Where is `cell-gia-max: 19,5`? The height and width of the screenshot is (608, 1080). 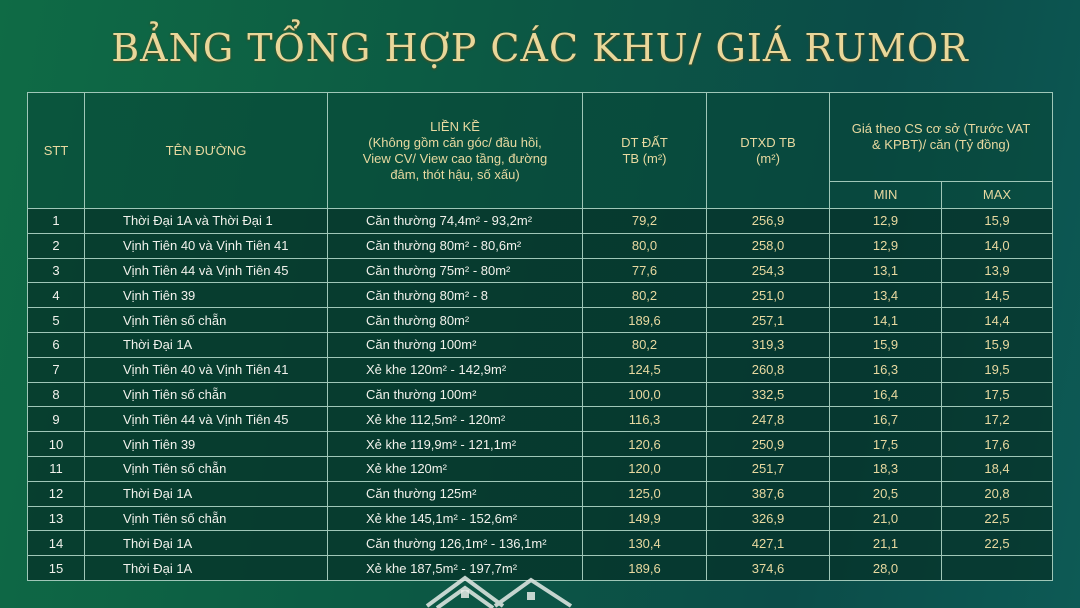
cell-gia-max: 19,5 is located at coordinates (997, 369).